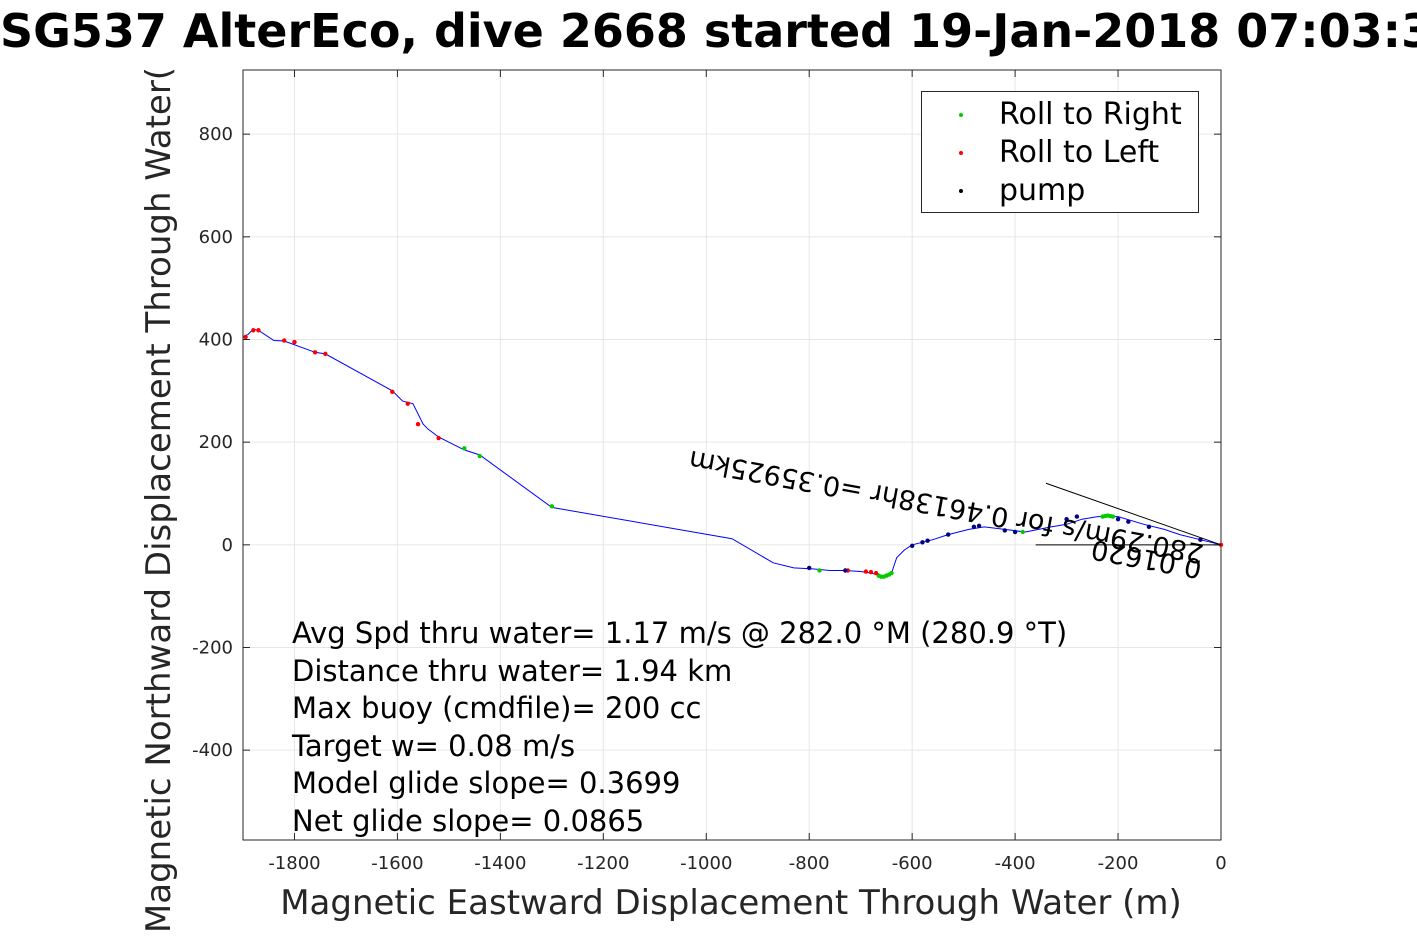 Image resolution: width=1417 pixels, height=945 pixels. I want to click on legend-marker-pump, so click(961, 191).